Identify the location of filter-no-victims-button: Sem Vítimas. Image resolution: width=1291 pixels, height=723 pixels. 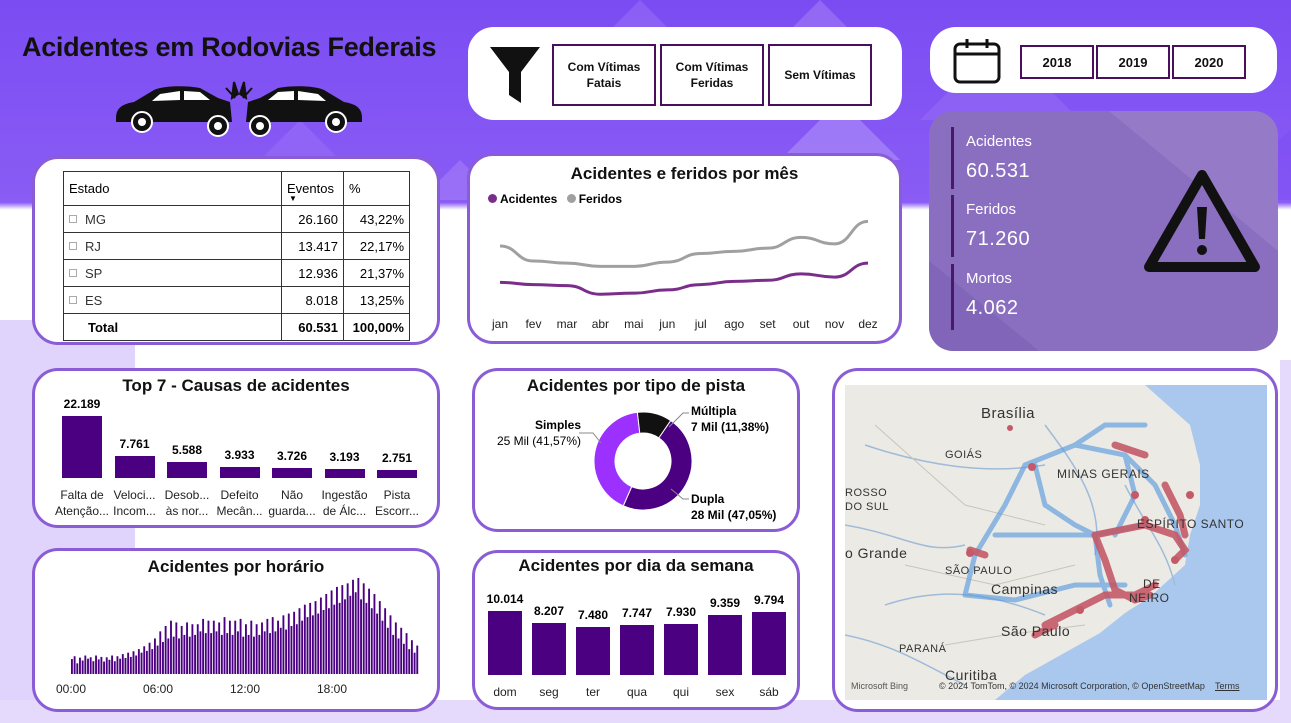
(820, 75).